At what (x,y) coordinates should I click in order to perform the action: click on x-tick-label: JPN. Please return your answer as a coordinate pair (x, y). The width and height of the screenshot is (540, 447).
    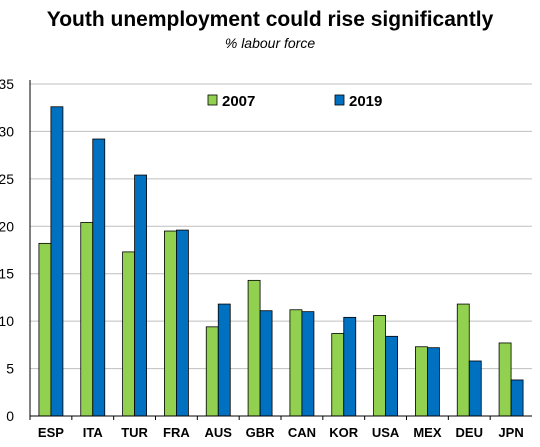
    Looking at the image, I should click on (510, 432).